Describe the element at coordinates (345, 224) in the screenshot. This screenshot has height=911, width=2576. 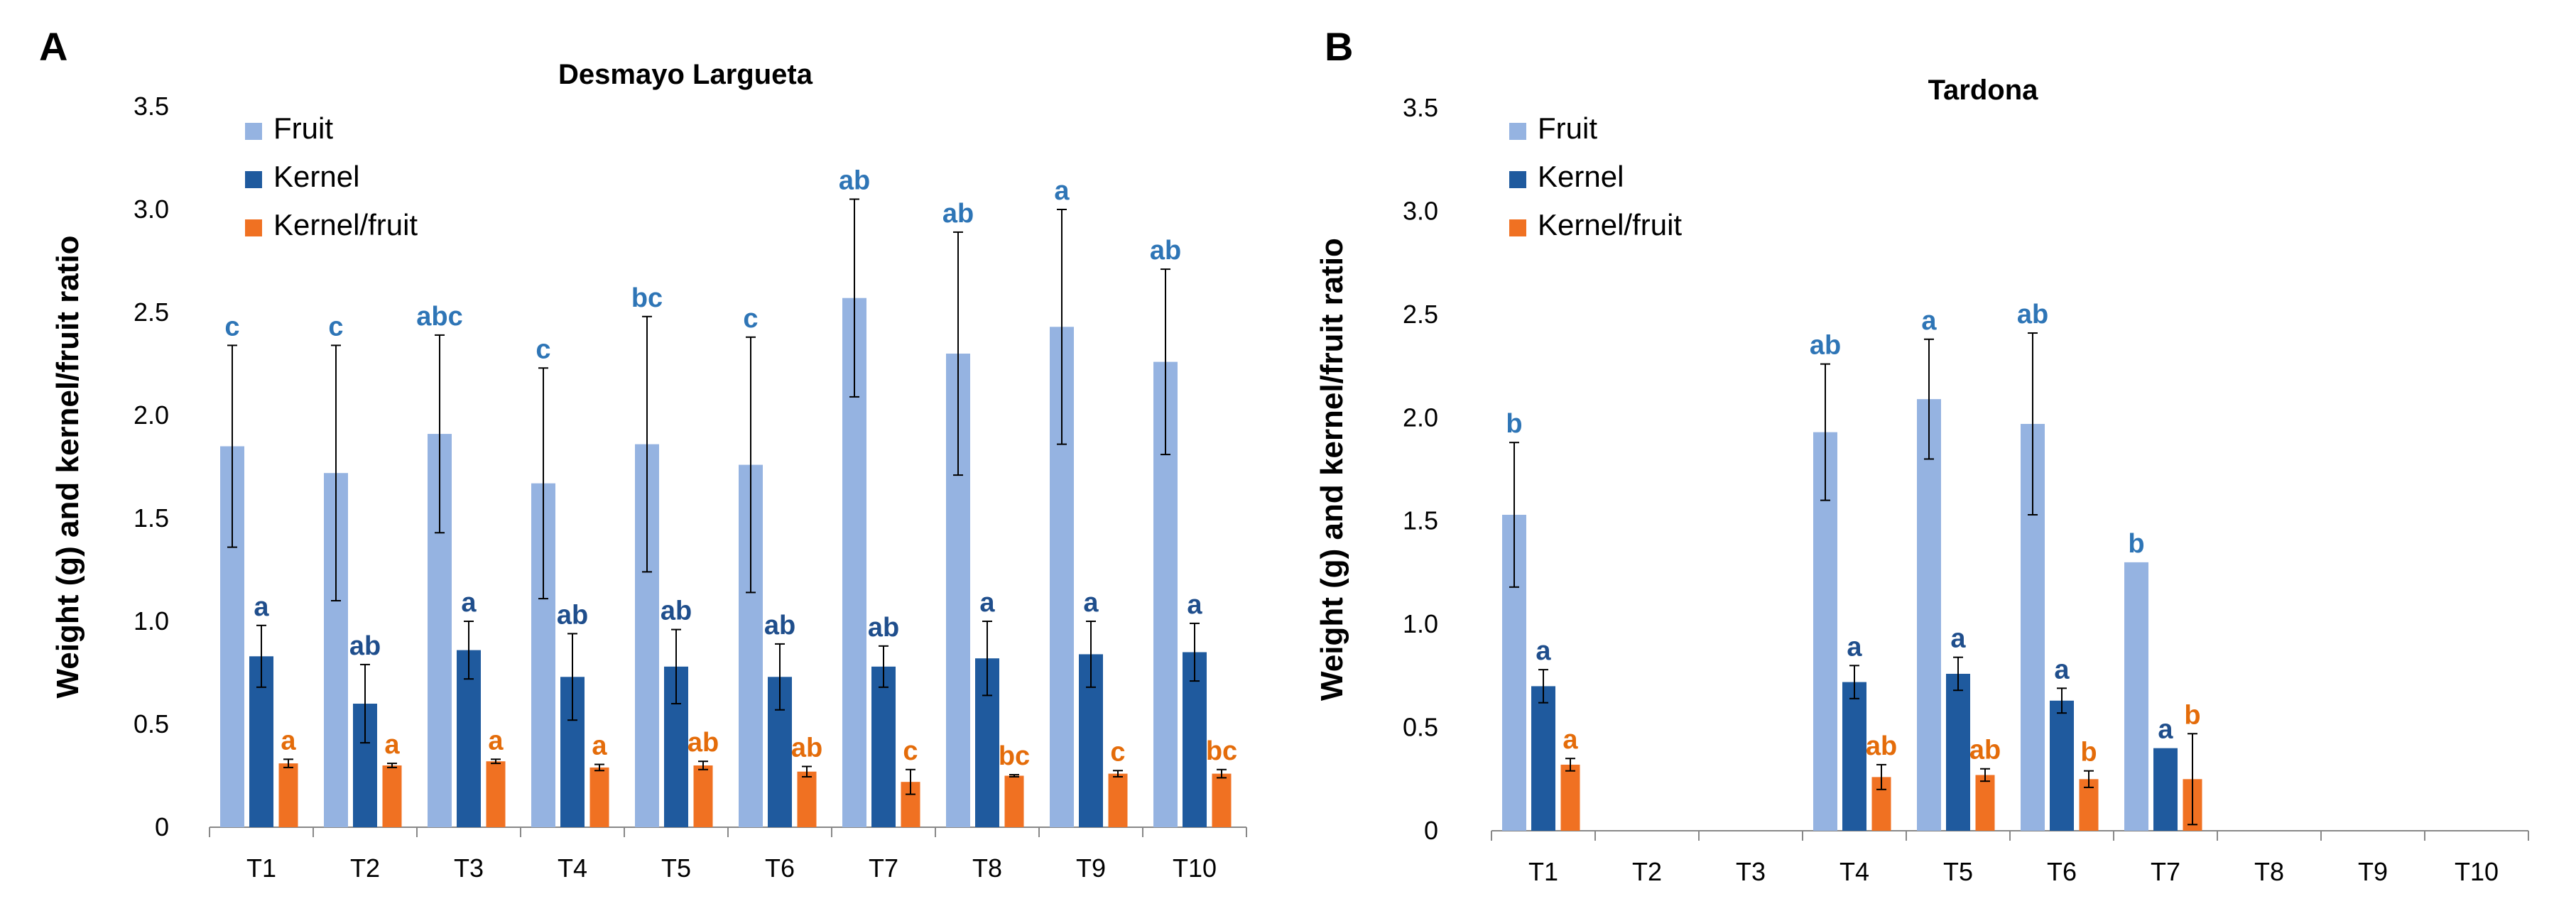
I see `legend-label: Kernel/fruit` at that location.